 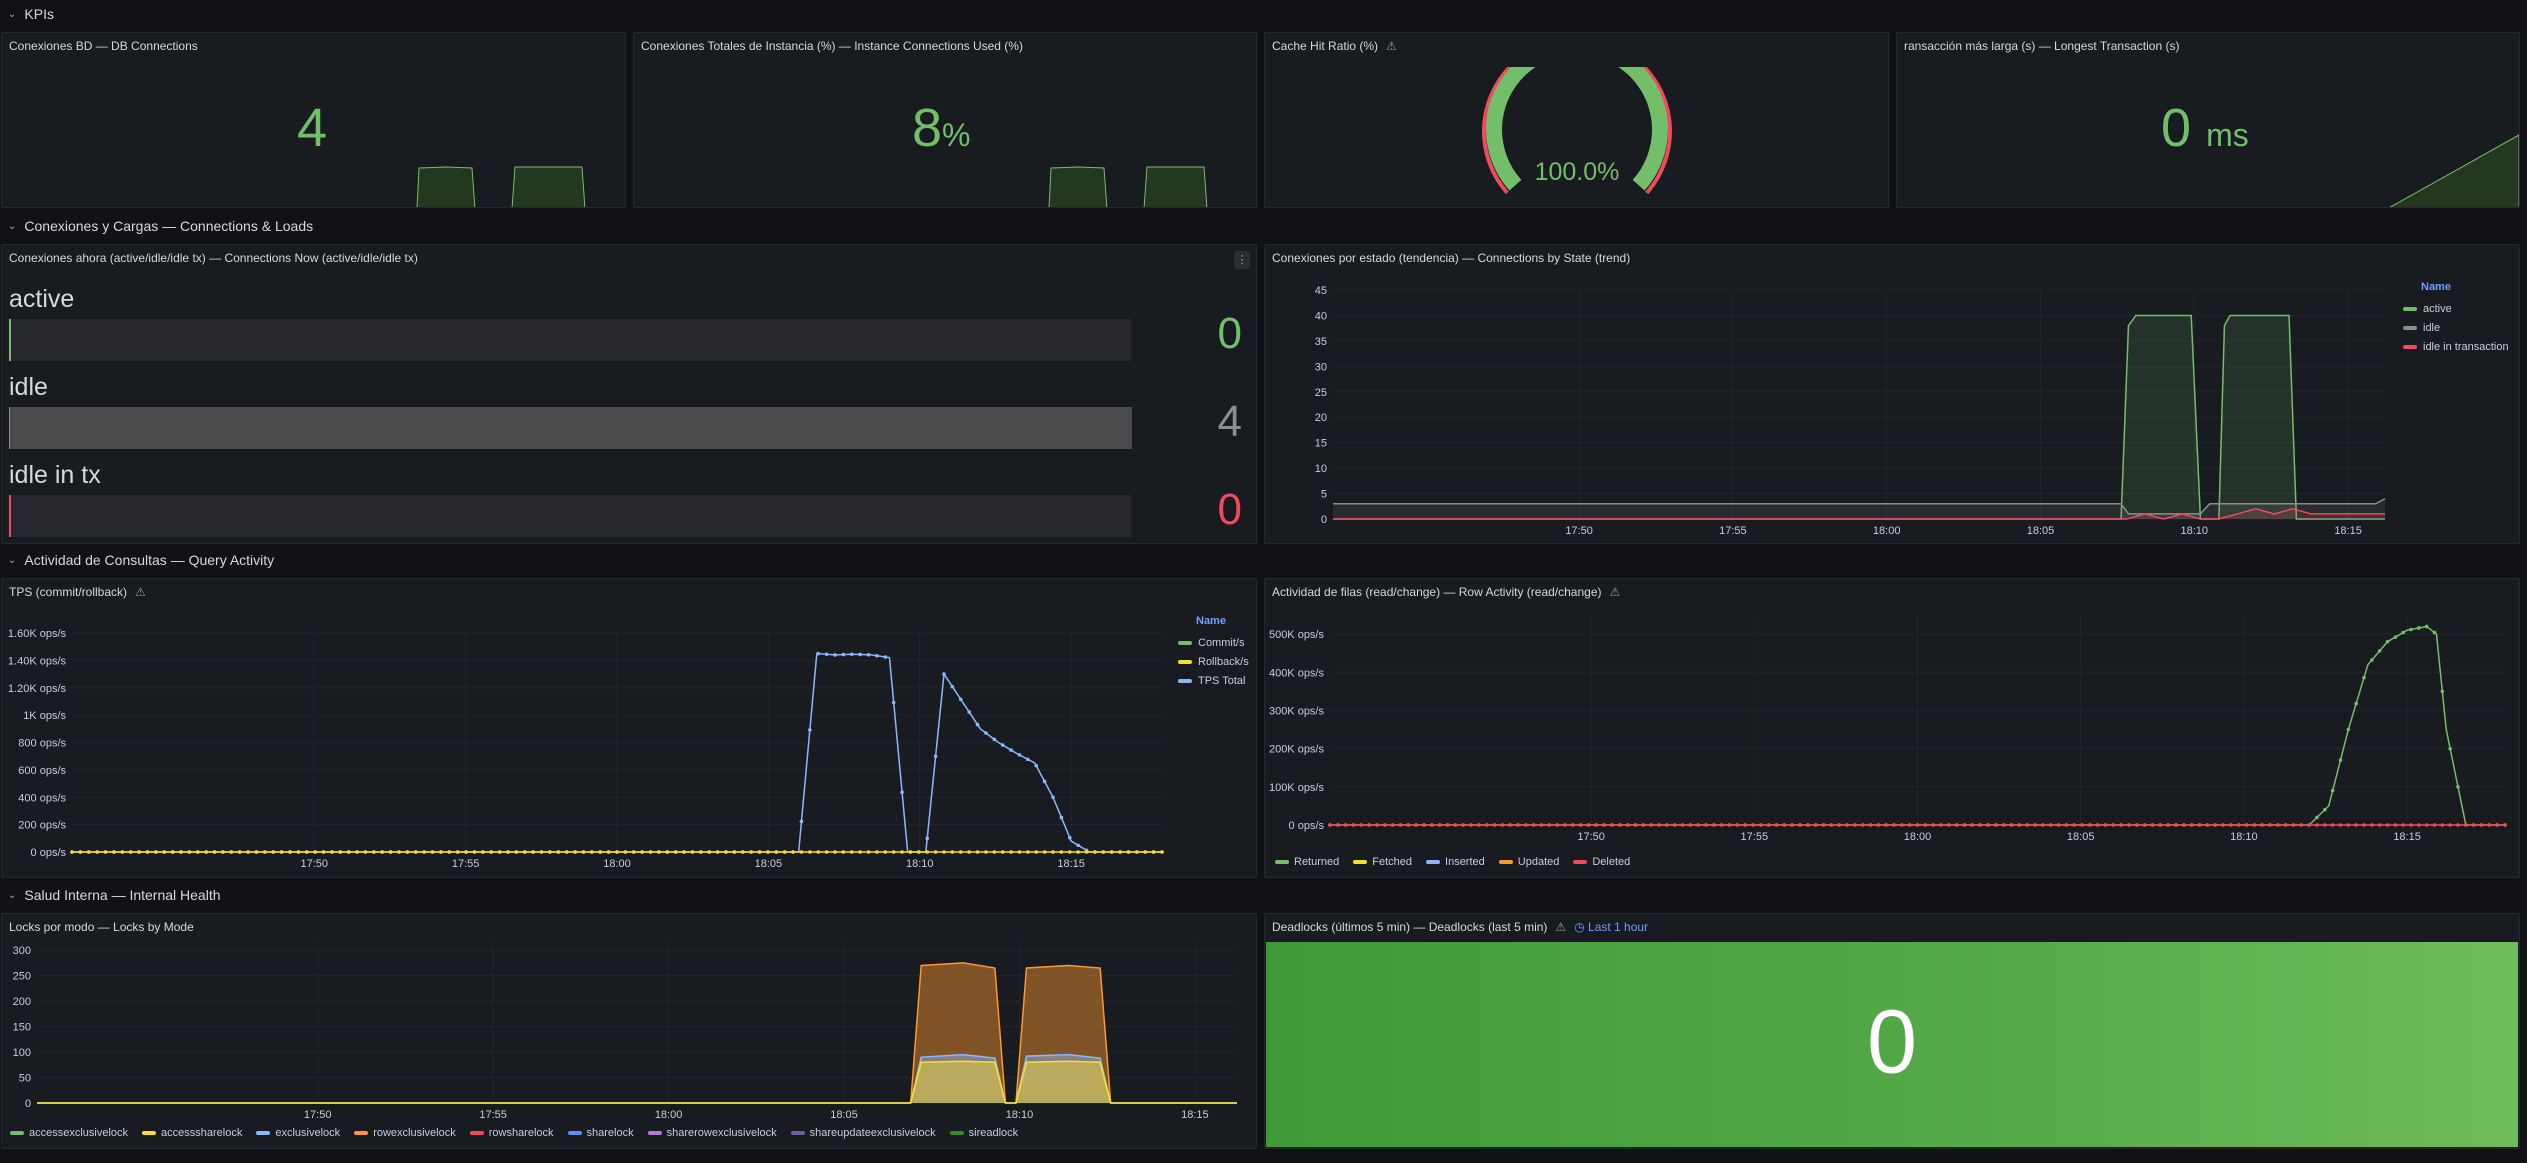 What do you see at coordinates (1242, 260) in the screenshot?
I see `panel-menu-icon: ⋮` at bounding box center [1242, 260].